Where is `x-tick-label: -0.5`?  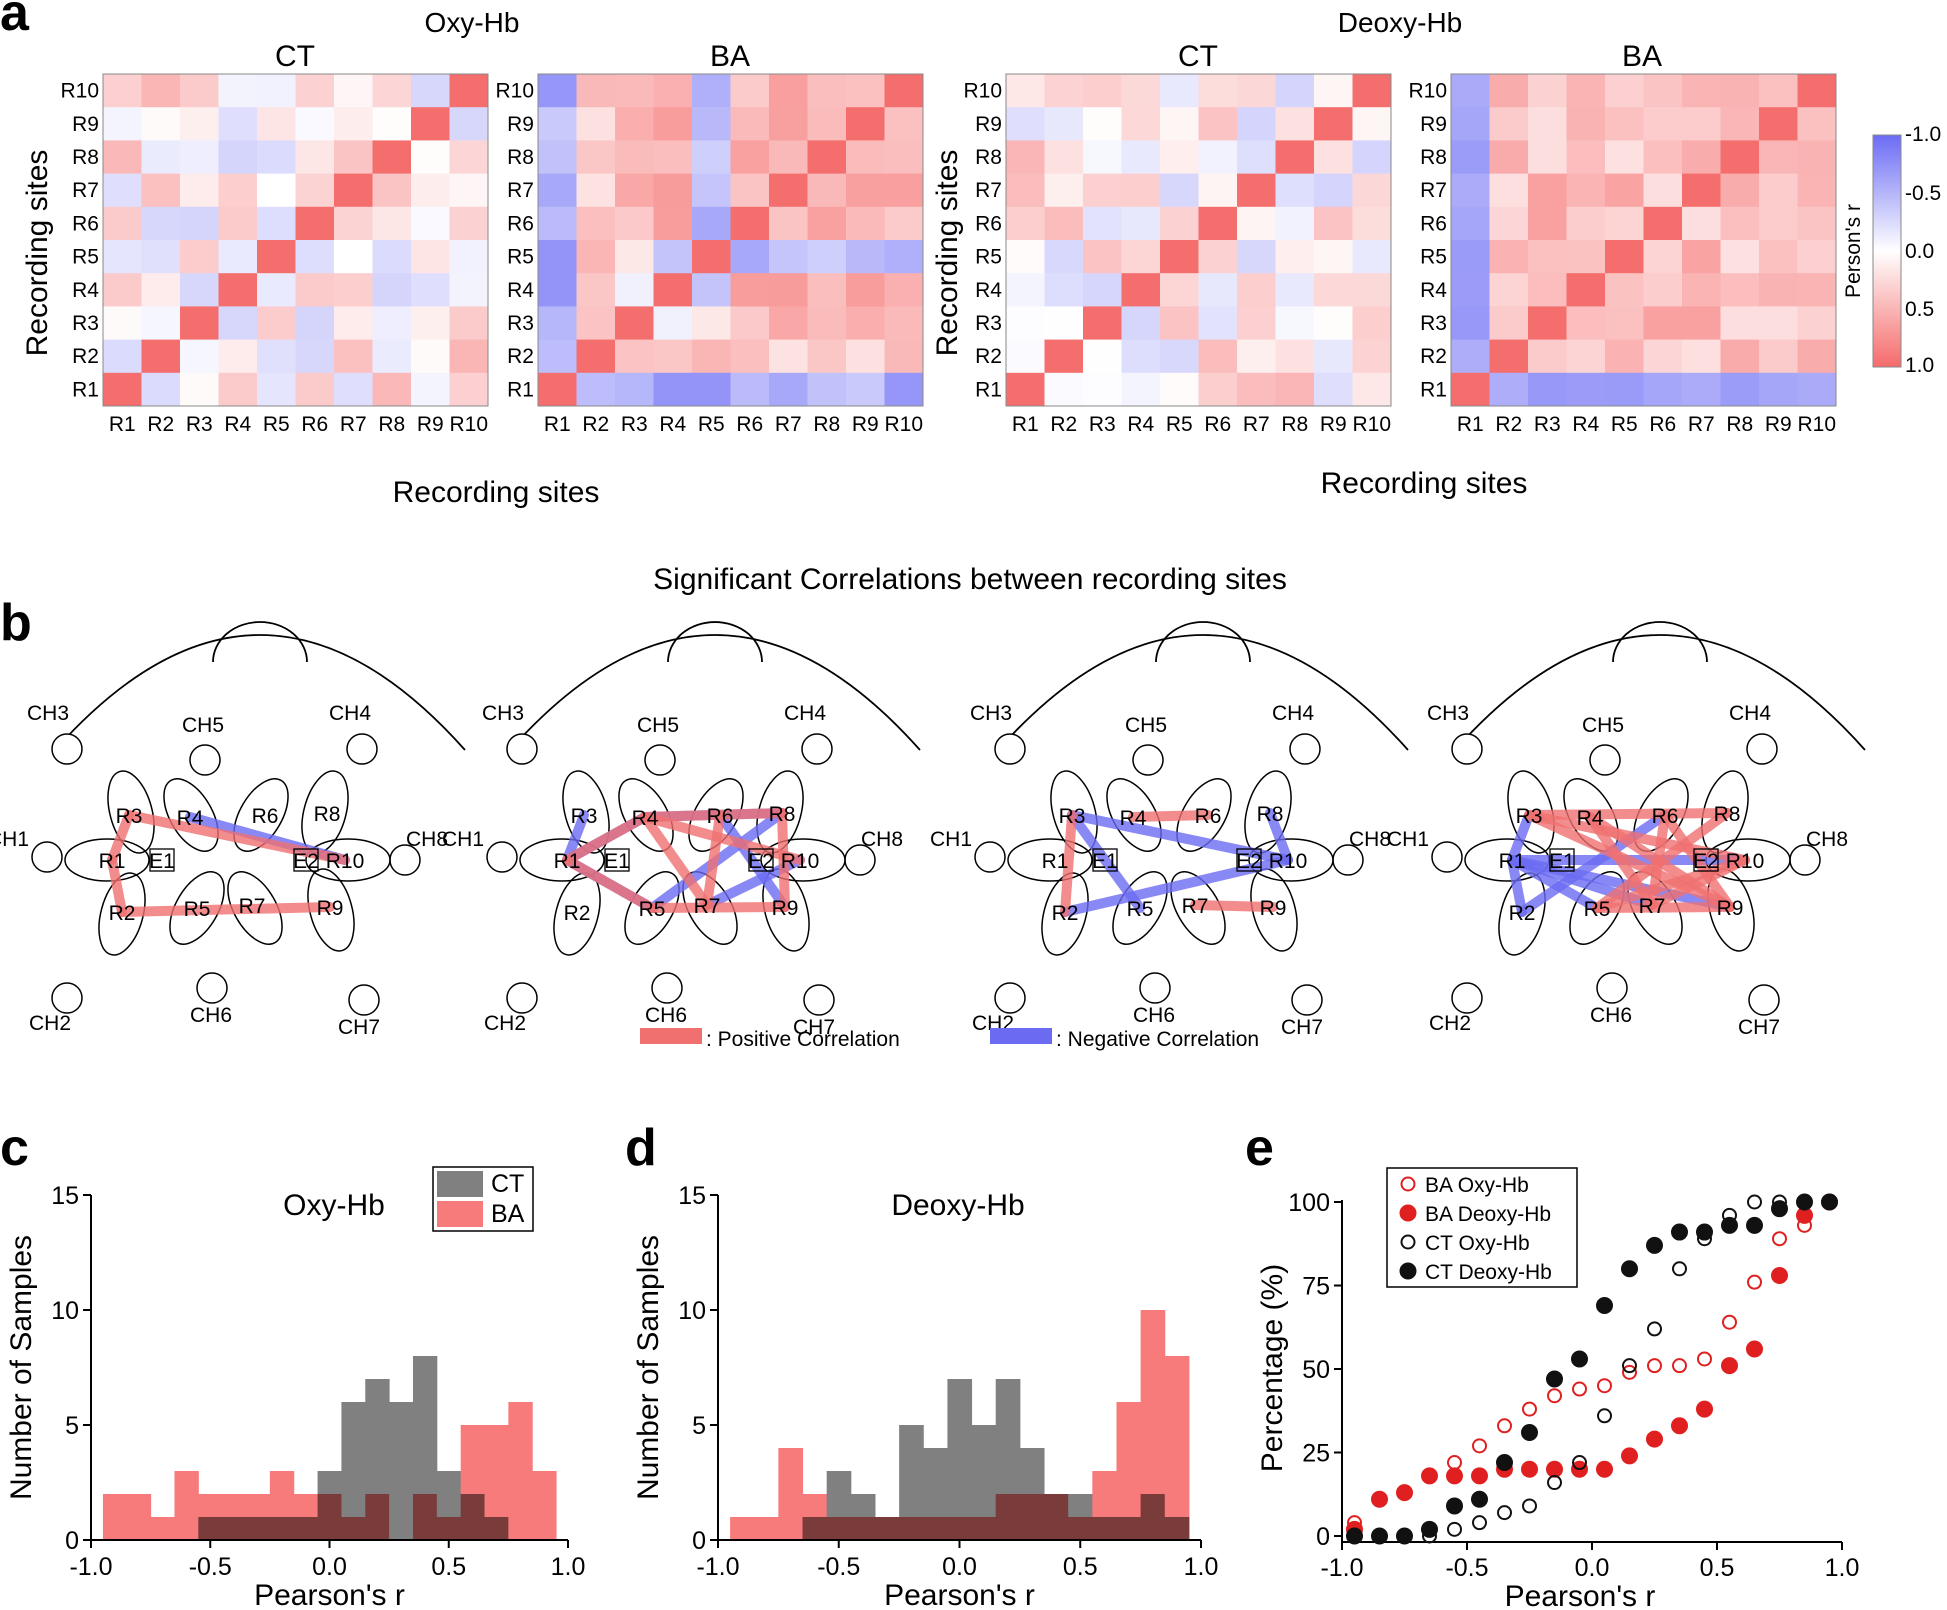 x-tick-label: -0.5 is located at coordinates (210, 1567).